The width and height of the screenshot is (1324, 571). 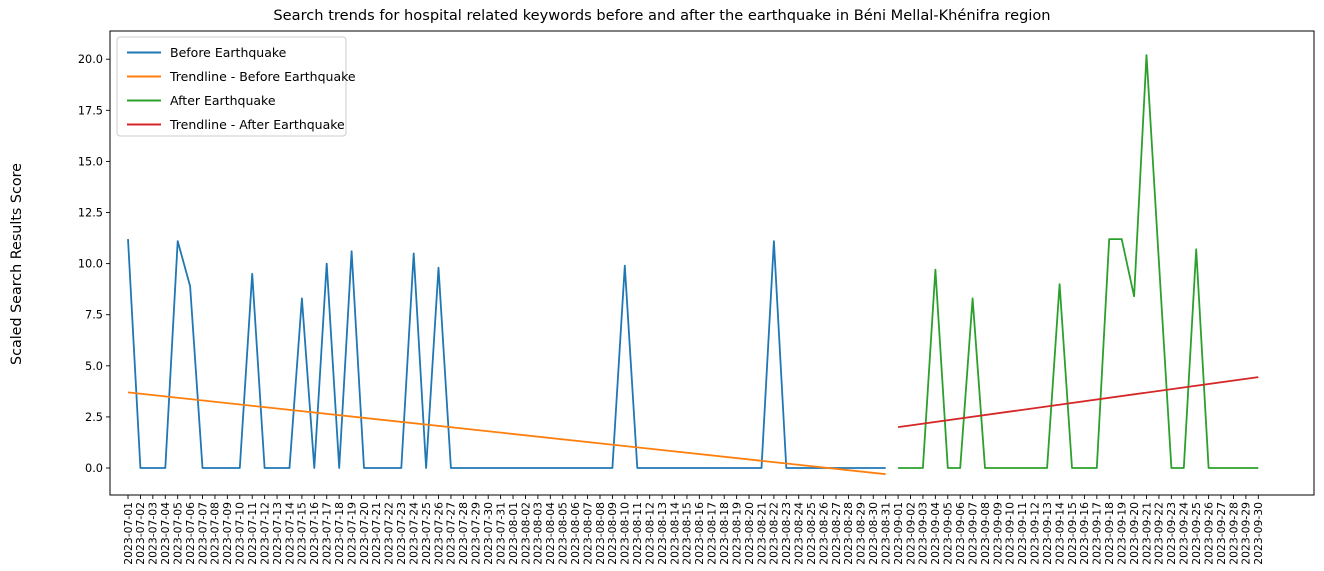 What do you see at coordinates (774, 533) in the screenshot?
I see `x-tick-label: 2023-08-22` at bounding box center [774, 533].